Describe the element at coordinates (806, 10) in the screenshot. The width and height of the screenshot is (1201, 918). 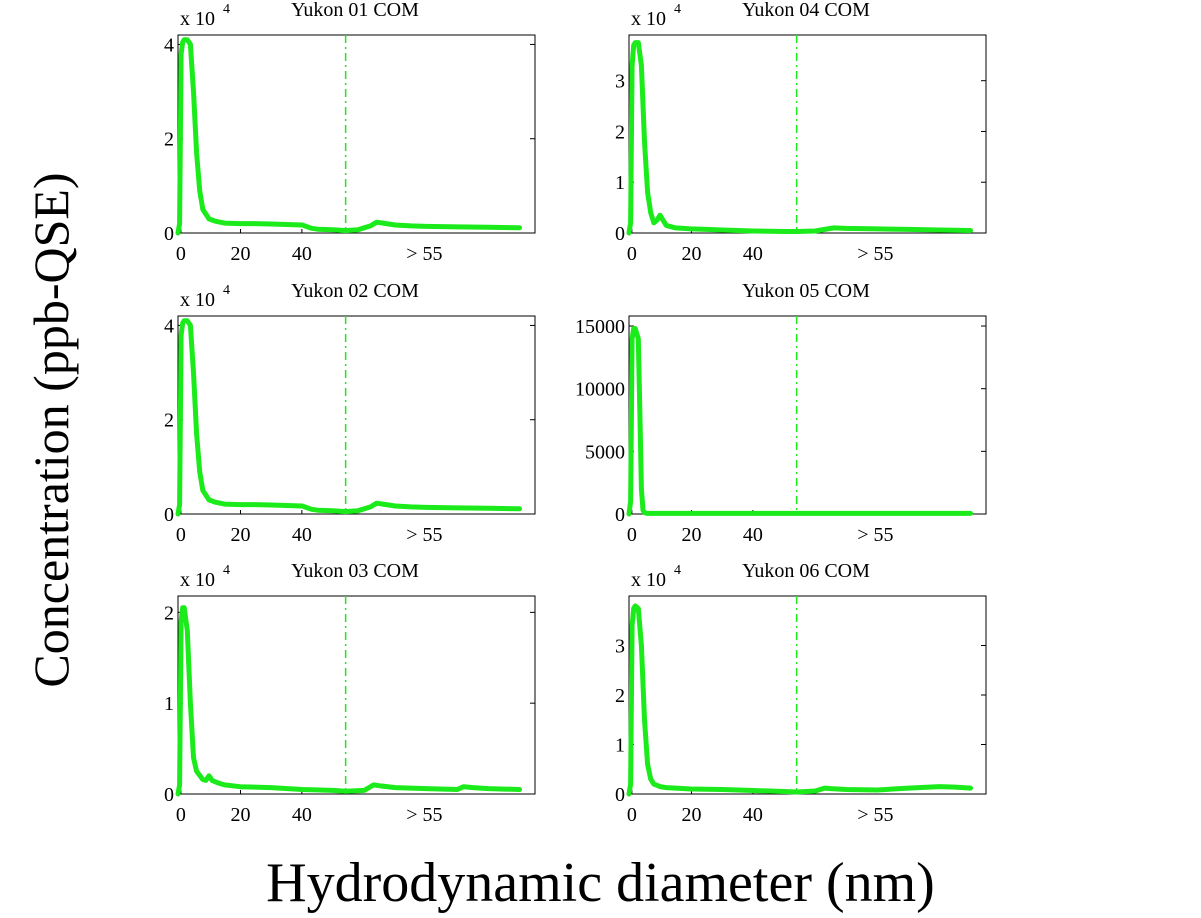
I see `panel-title: Yukon 04 COM` at that location.